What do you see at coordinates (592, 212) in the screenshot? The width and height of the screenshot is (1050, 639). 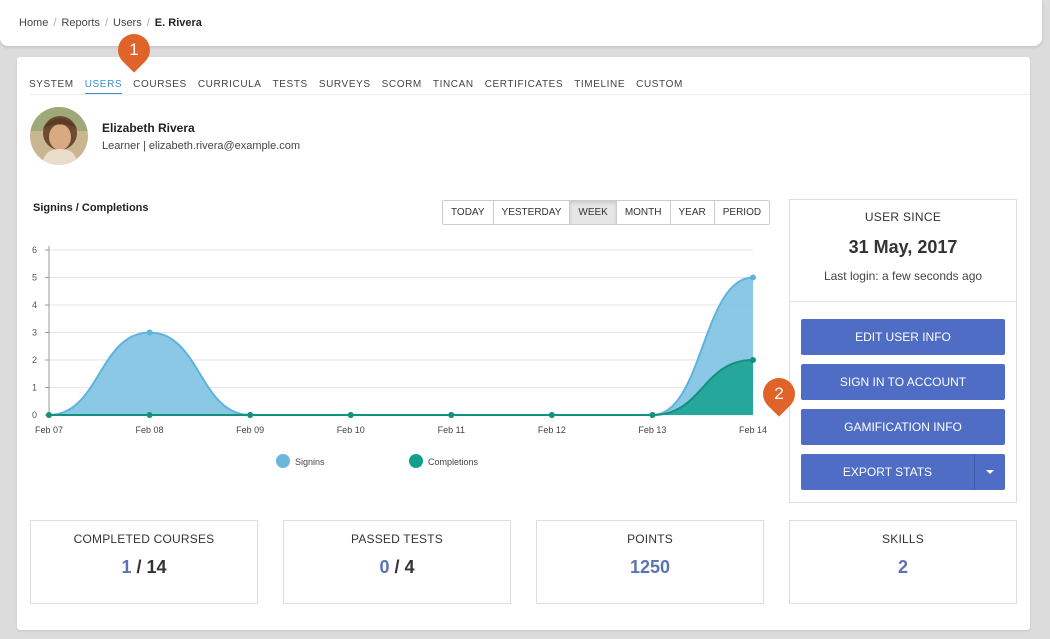 I see `period-week-button: WEEK` at bounding box center [592, 212].